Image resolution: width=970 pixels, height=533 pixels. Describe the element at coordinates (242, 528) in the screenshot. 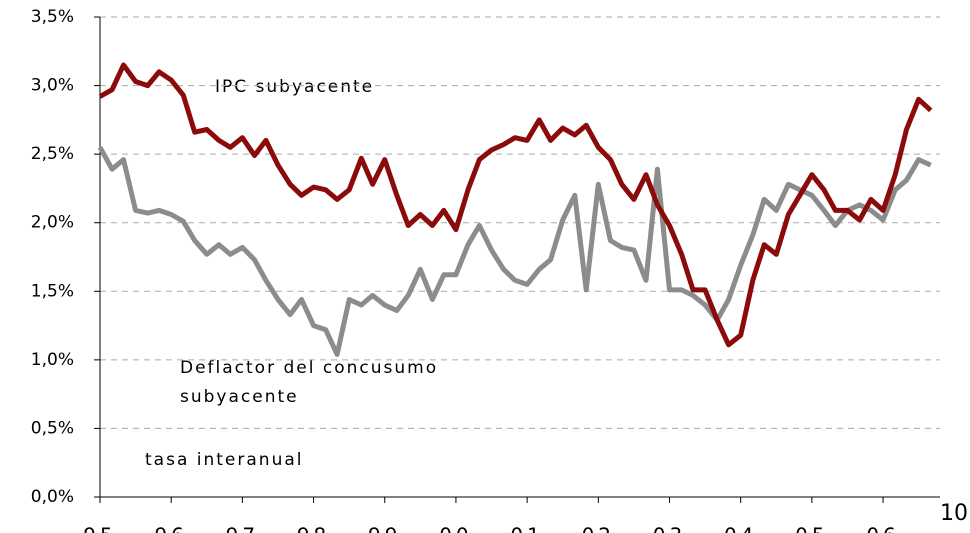

I see `x-tick-label: 97` at that location.